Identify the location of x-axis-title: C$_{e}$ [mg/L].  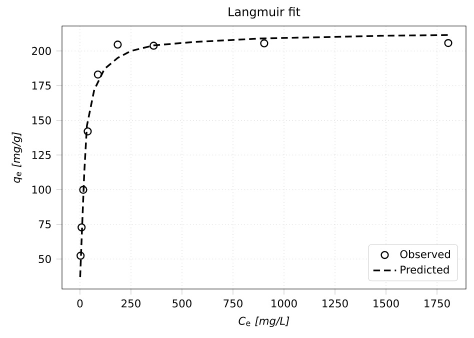
(264, 321).